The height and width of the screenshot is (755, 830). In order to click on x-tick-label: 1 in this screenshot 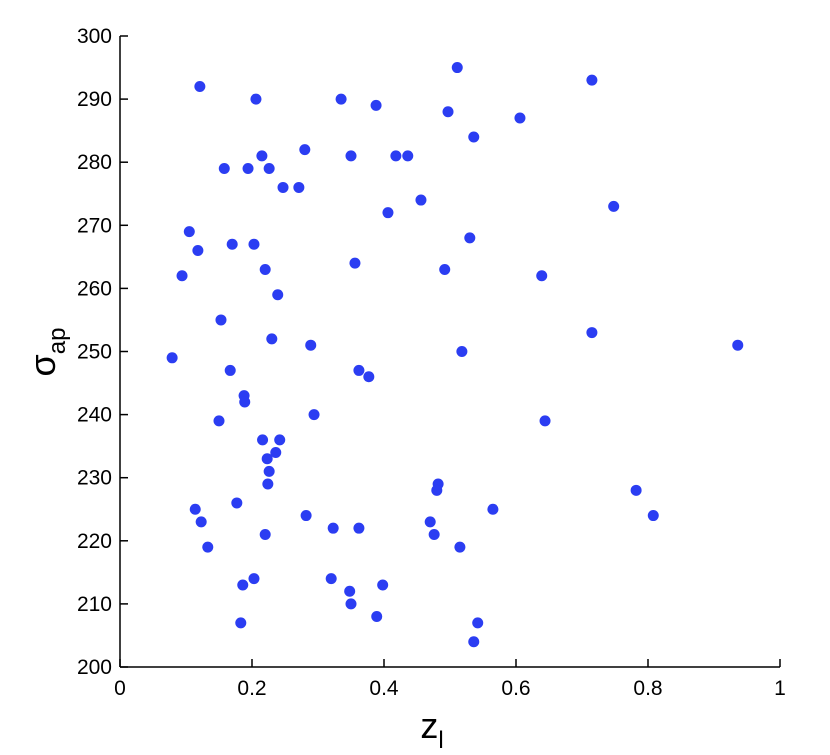, I will do `click(780, 688)`.